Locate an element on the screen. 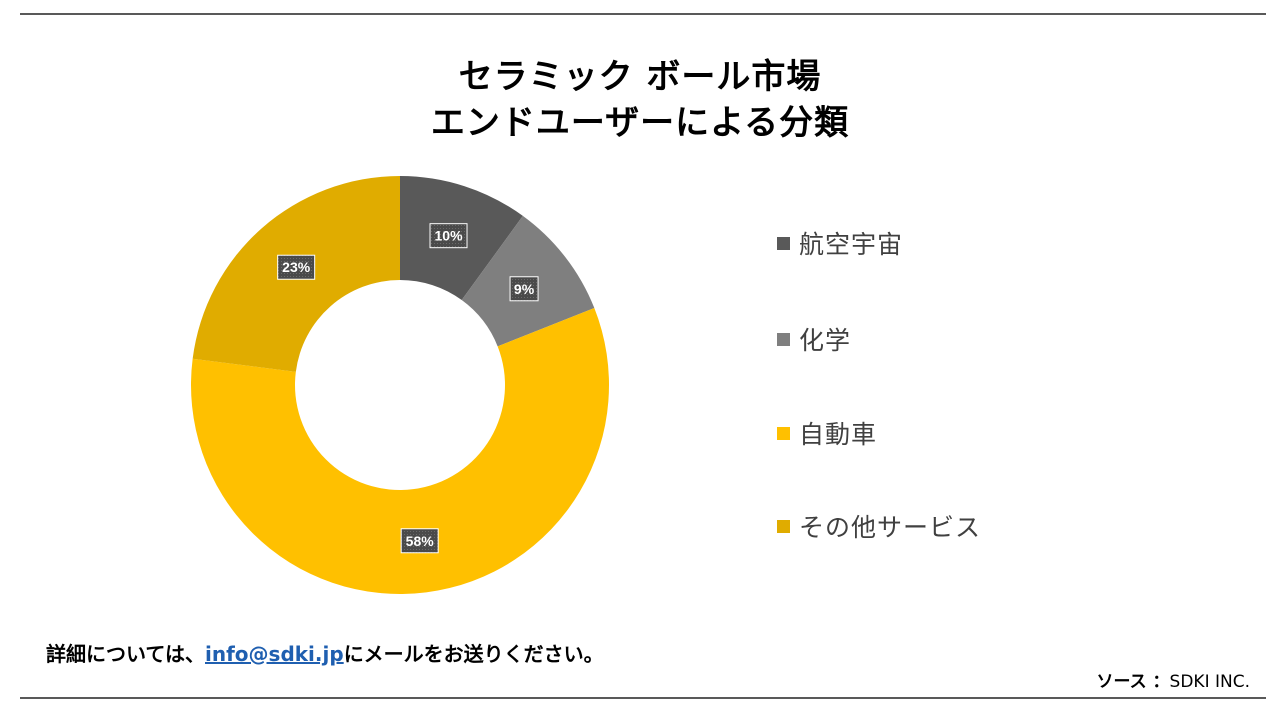 Image resolution: width=1280 pixels, height=720 pixels. data-label-text: 58% is located at coordinates (420, 541).